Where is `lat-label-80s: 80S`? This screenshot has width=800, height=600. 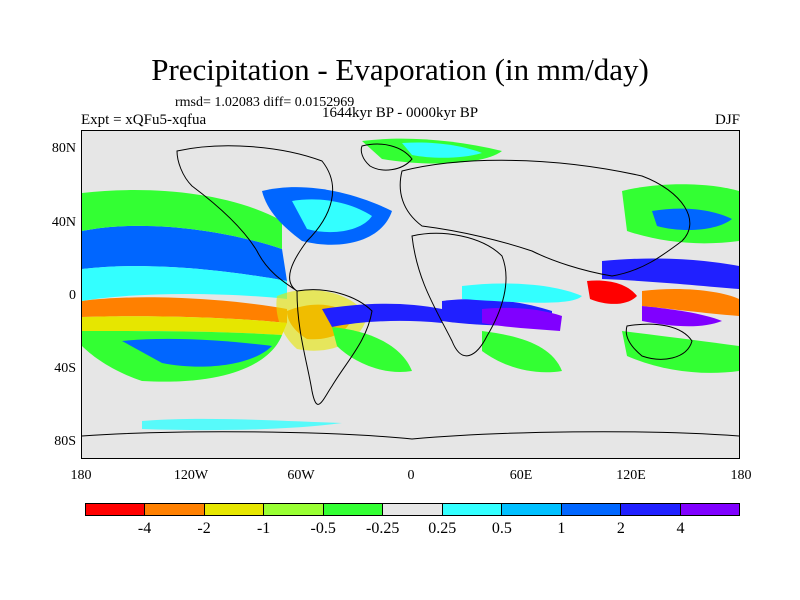
lat-label-80s: 80S is located at coordinates (65, 441).